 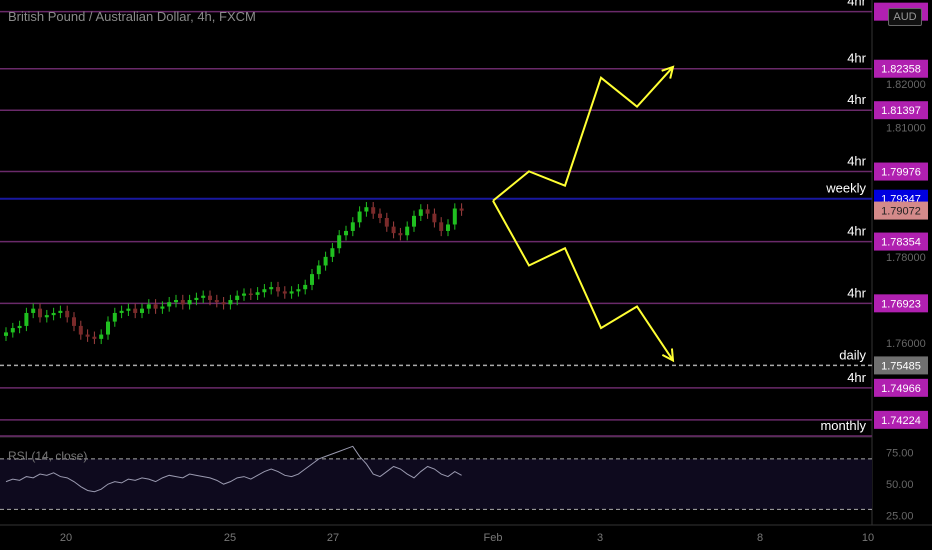 I want to click on time-tick-label: 10, so click(x=868, y=538).